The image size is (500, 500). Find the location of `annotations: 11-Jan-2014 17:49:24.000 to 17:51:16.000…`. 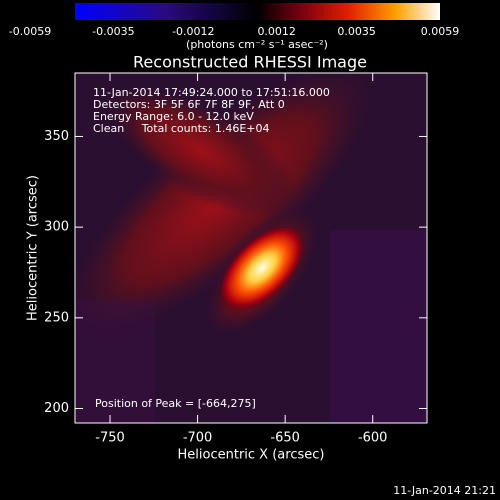

annotations: 11-Jan-2014 17:49:24.000 to 17:51:16.000… is located at coordinates (211, 110).